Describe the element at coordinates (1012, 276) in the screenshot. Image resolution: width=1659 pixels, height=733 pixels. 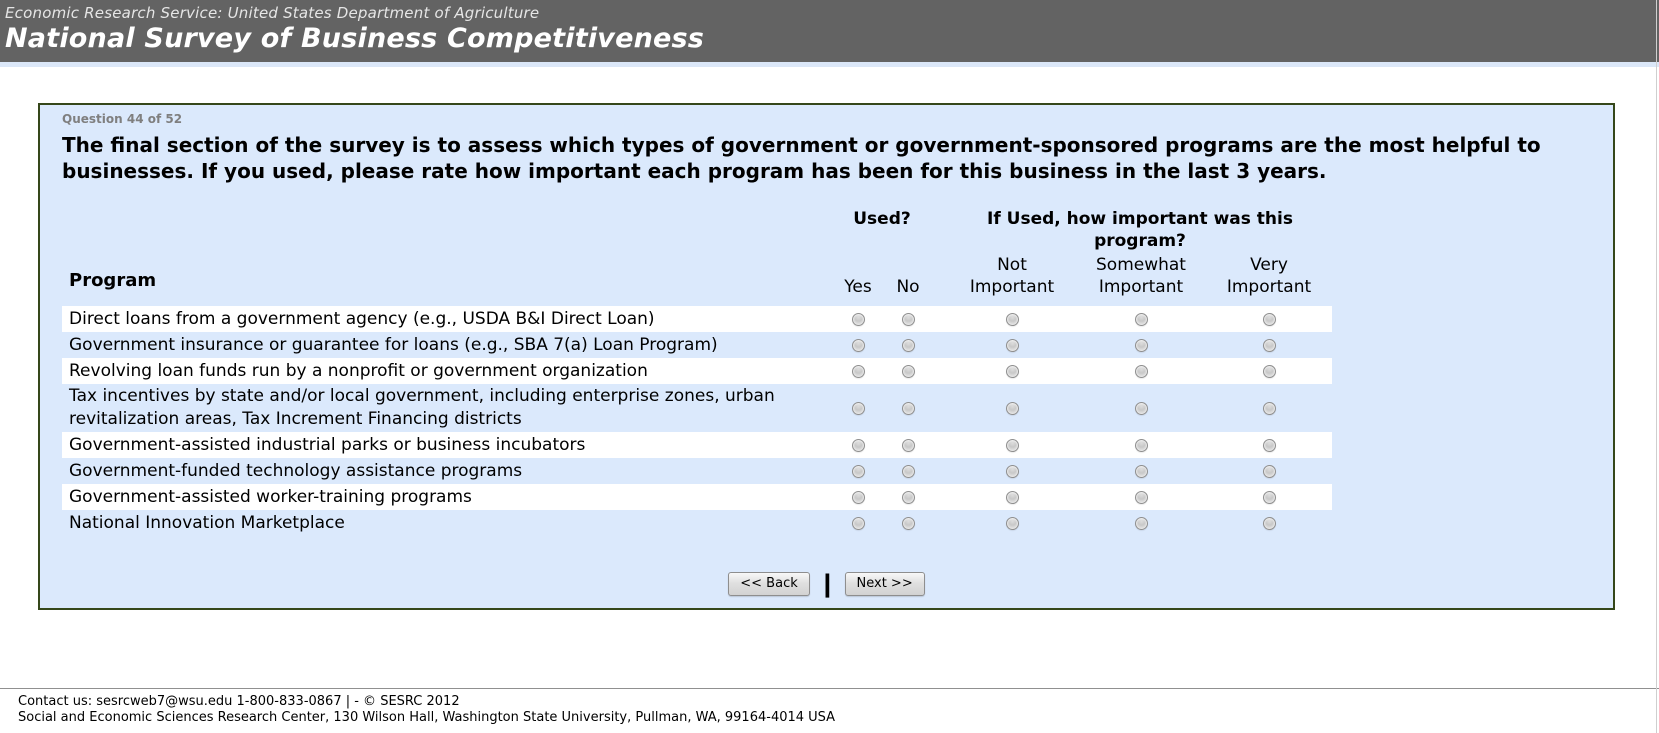
I see `column-header-not-important: Not Important` at that location.